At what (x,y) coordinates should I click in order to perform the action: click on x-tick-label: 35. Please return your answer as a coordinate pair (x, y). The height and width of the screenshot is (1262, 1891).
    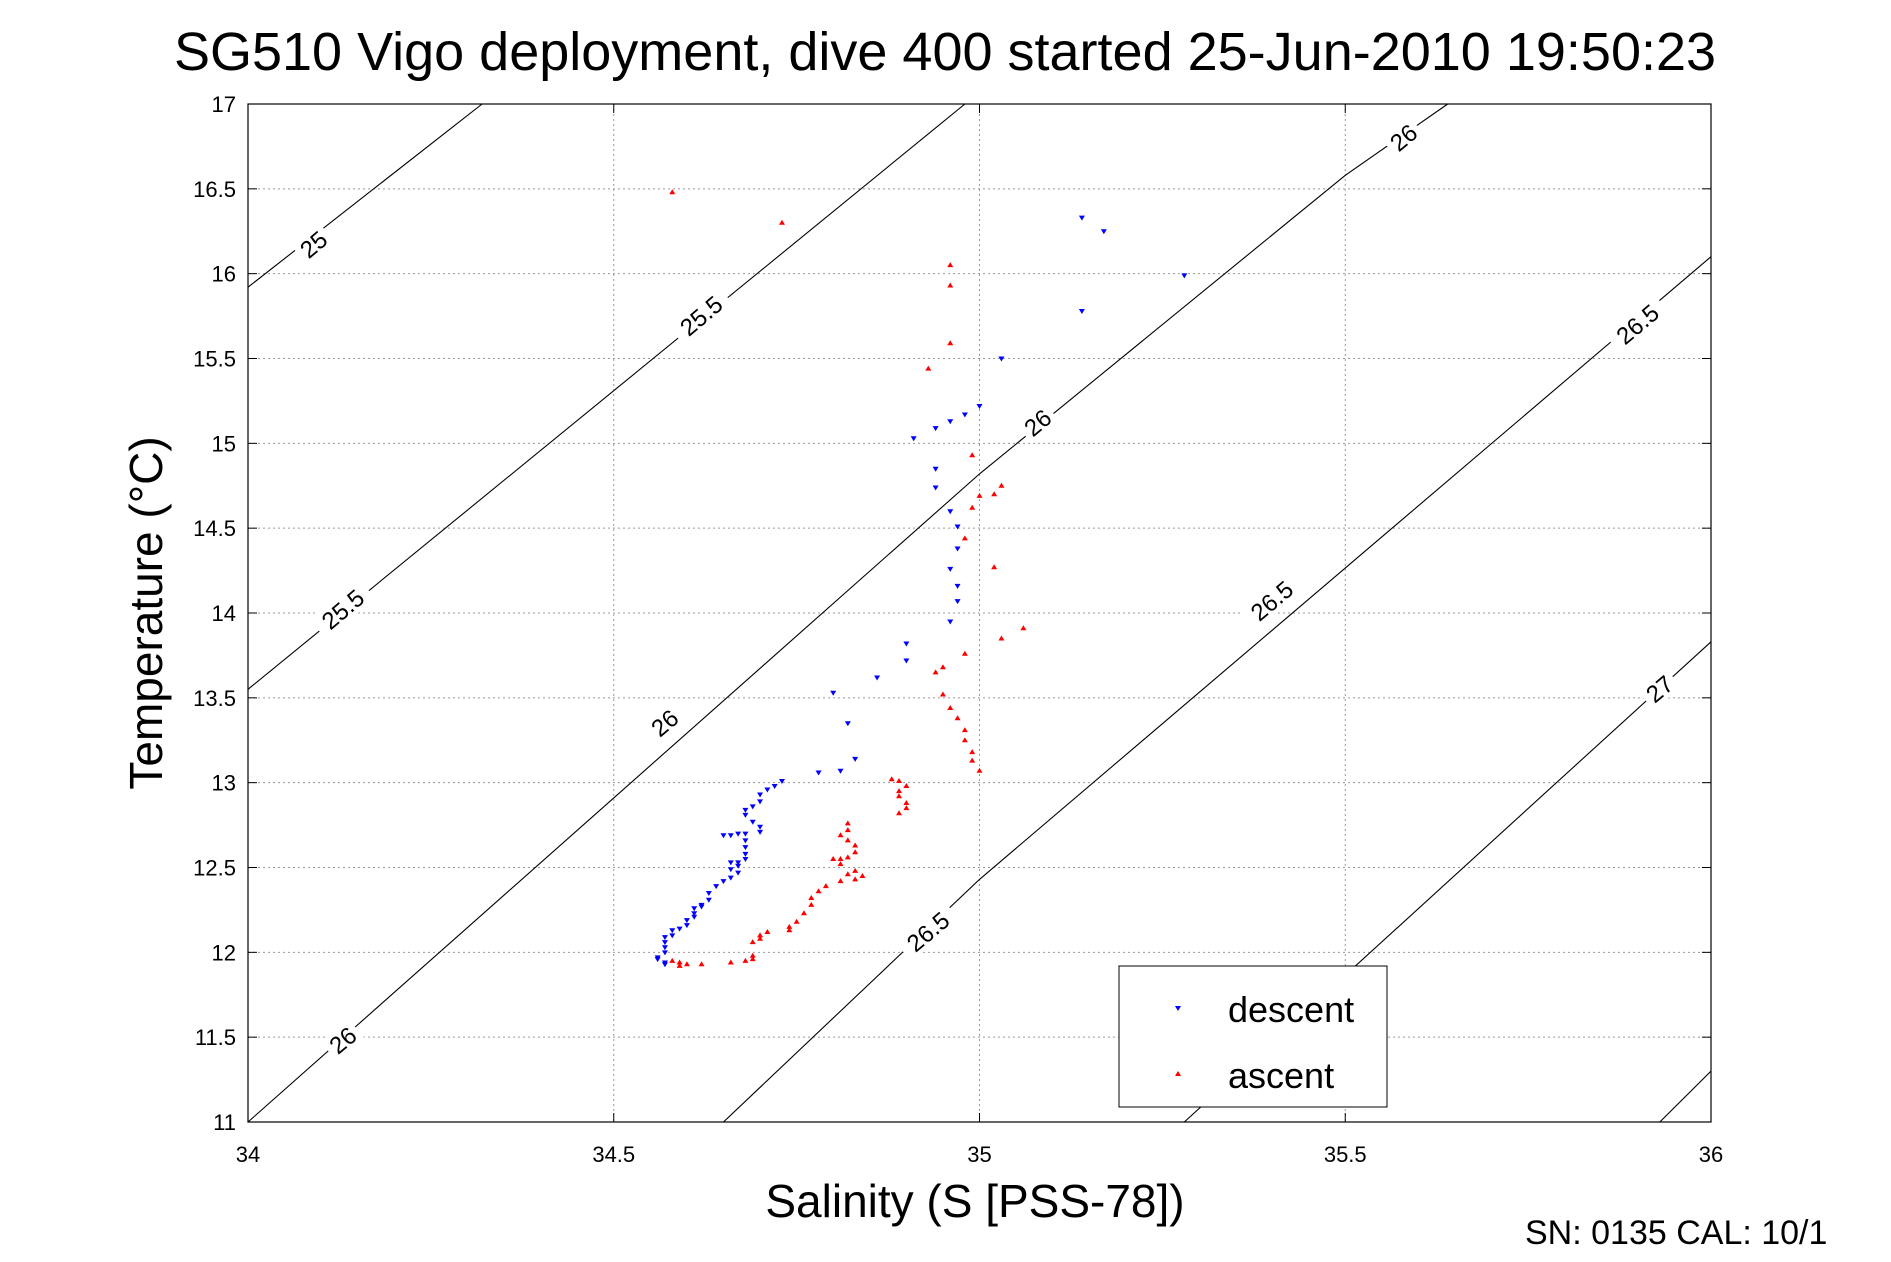
    Looking at the image, I should click on (979, 1154).